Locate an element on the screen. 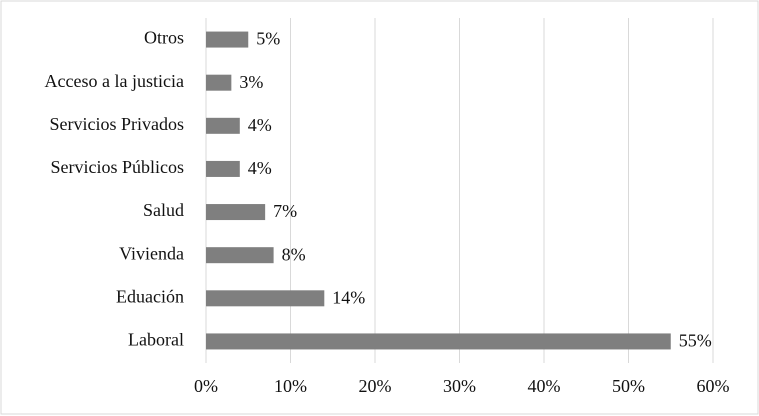 Image resolution: width=759 pixels, height=416 pixels. x-tick-label: 20% is located at coordinates (375, 386).